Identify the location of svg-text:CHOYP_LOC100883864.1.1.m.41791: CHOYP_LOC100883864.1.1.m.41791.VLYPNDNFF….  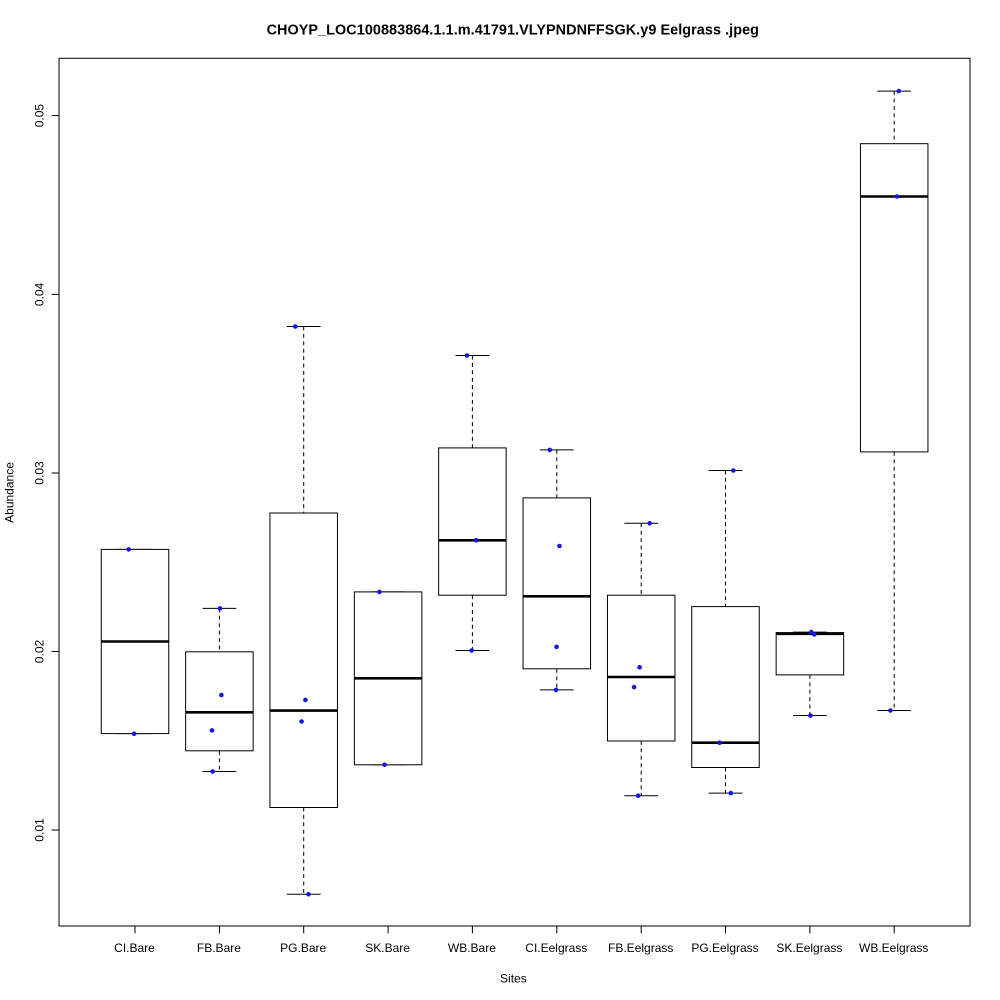
(513, 31).